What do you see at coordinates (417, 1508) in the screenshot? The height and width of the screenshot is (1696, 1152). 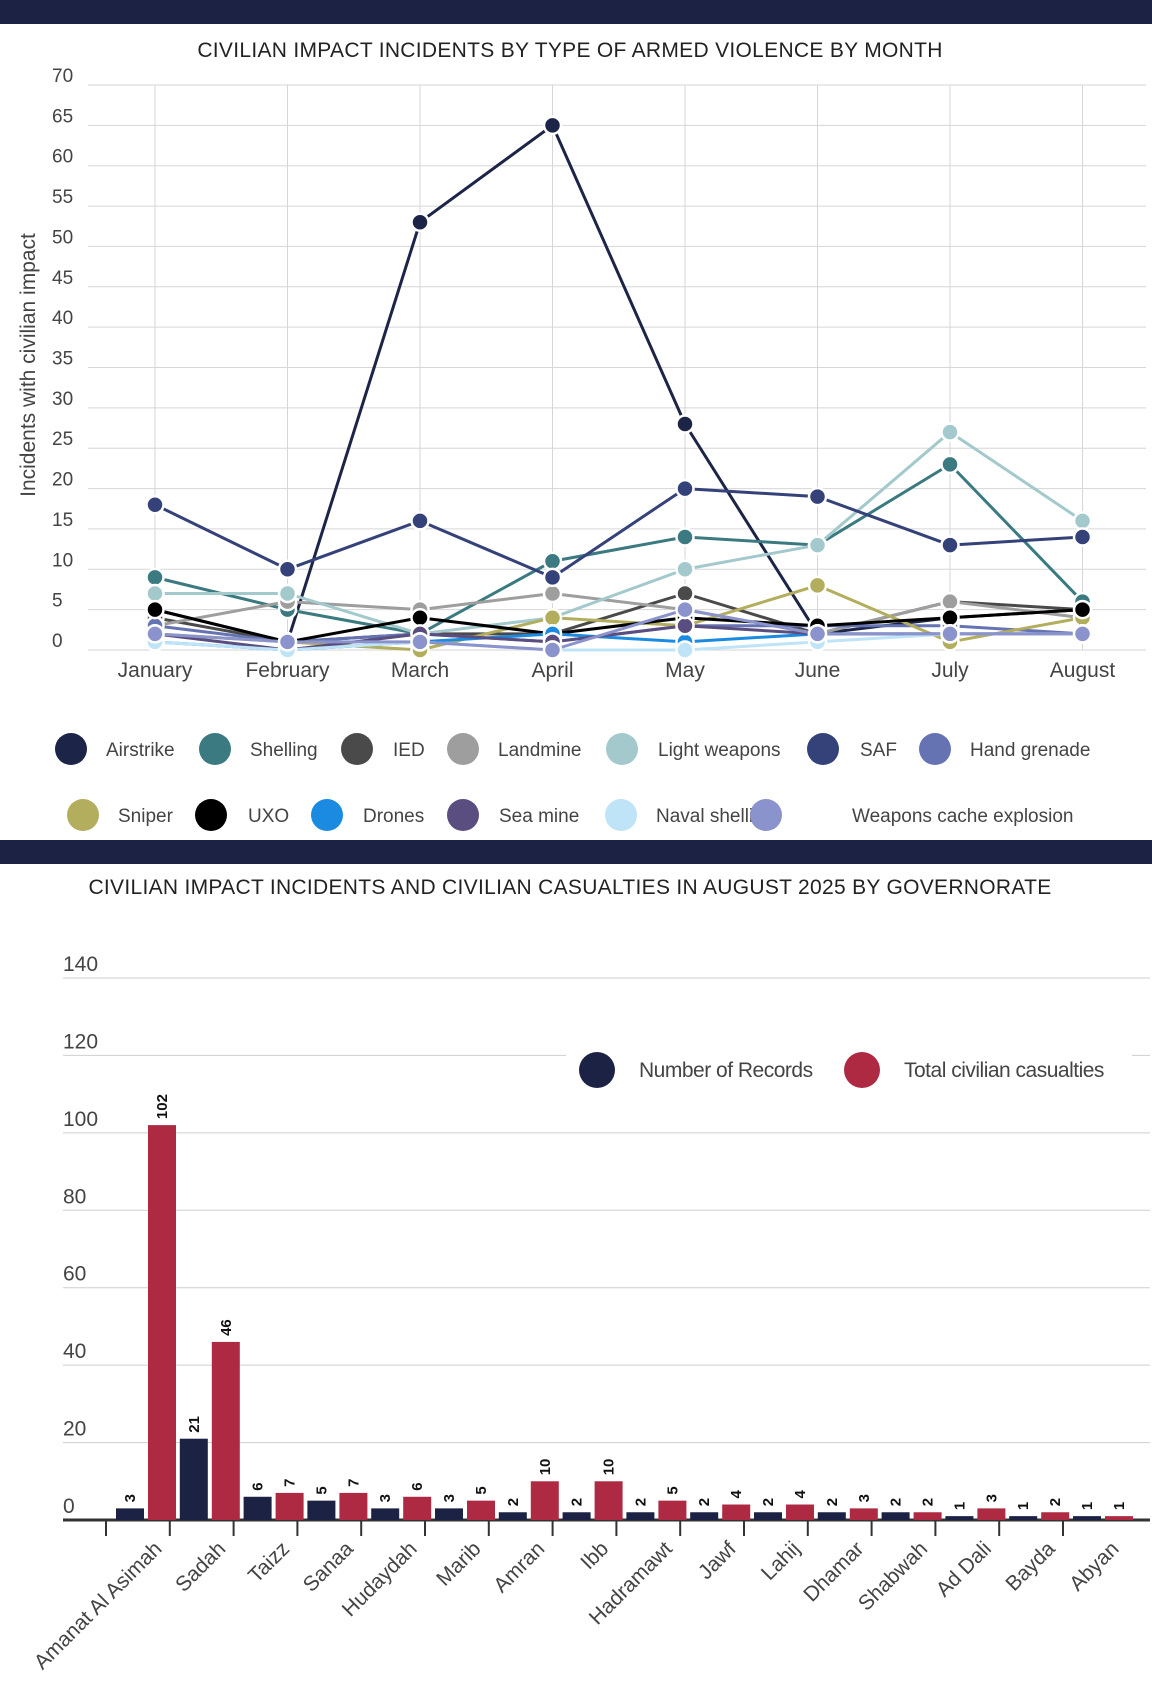 I see `bar-total-civilian-casualties-hudaydah` at bounding box center [417, 1508].